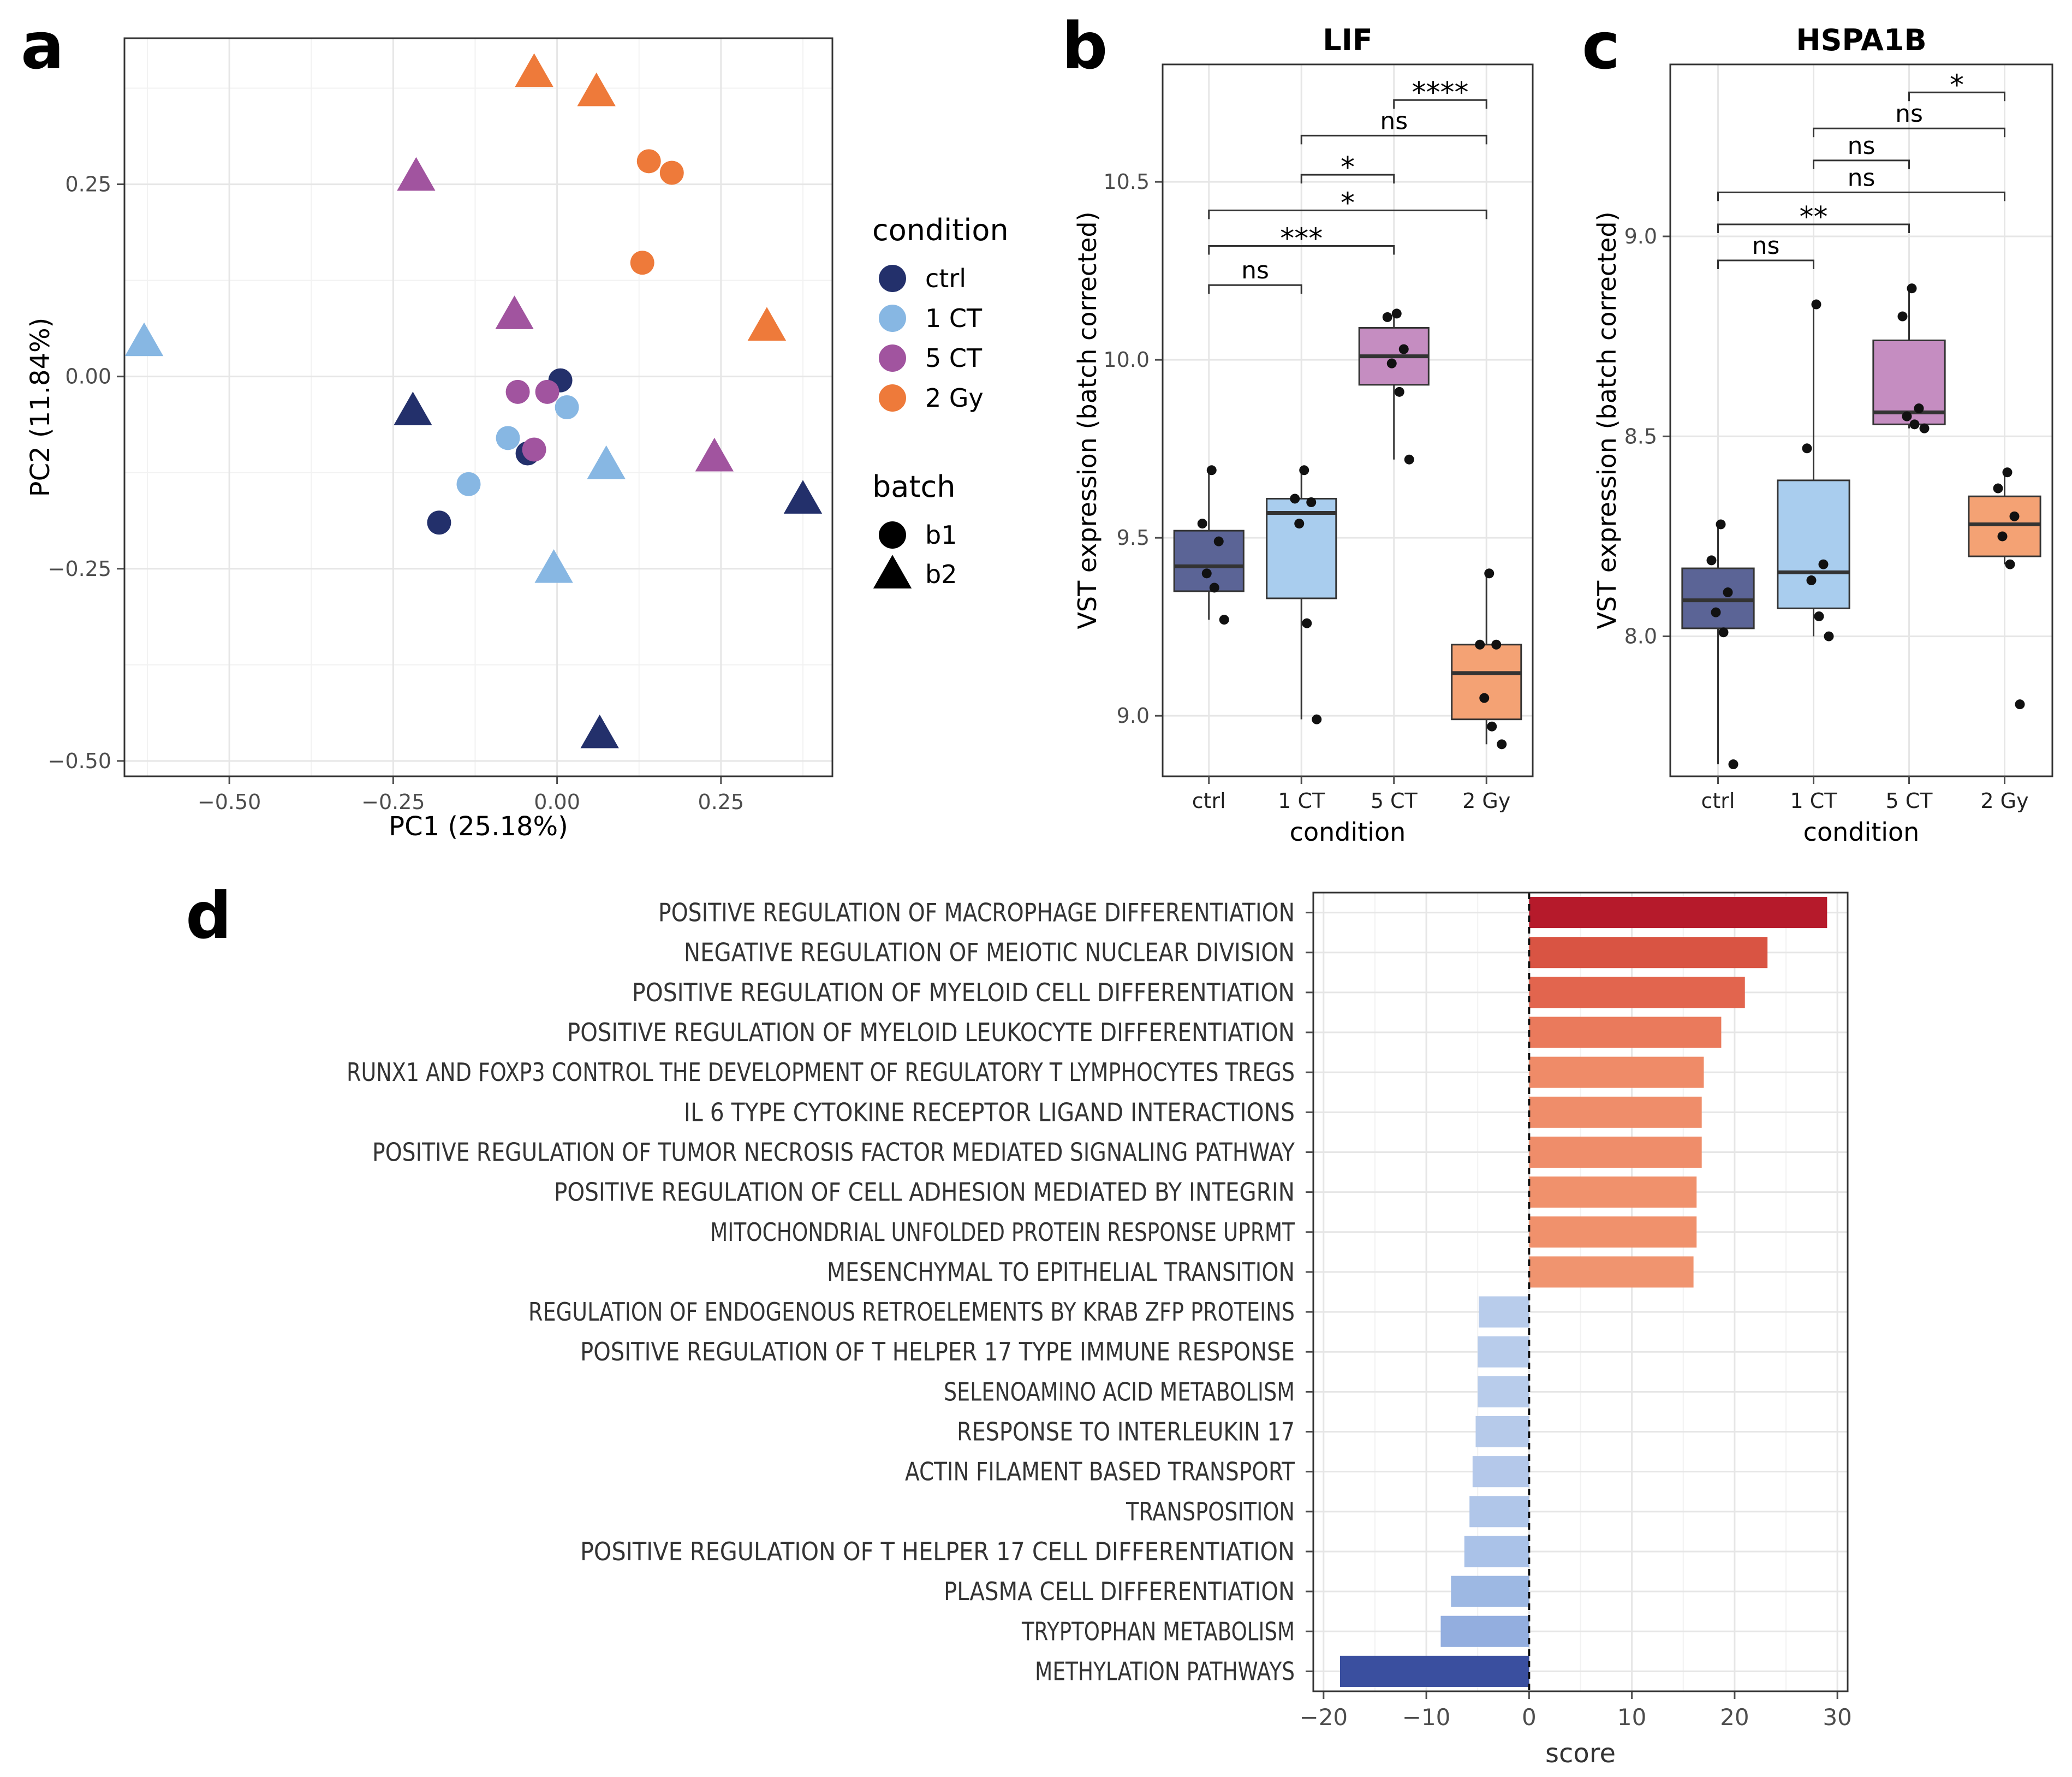  What do you see at coordinates (1119, 1391) in the screenshot?
I see `pathway-label: SELENOAMINO ACID METABOLISM` at bounding box center [1119, 1391].